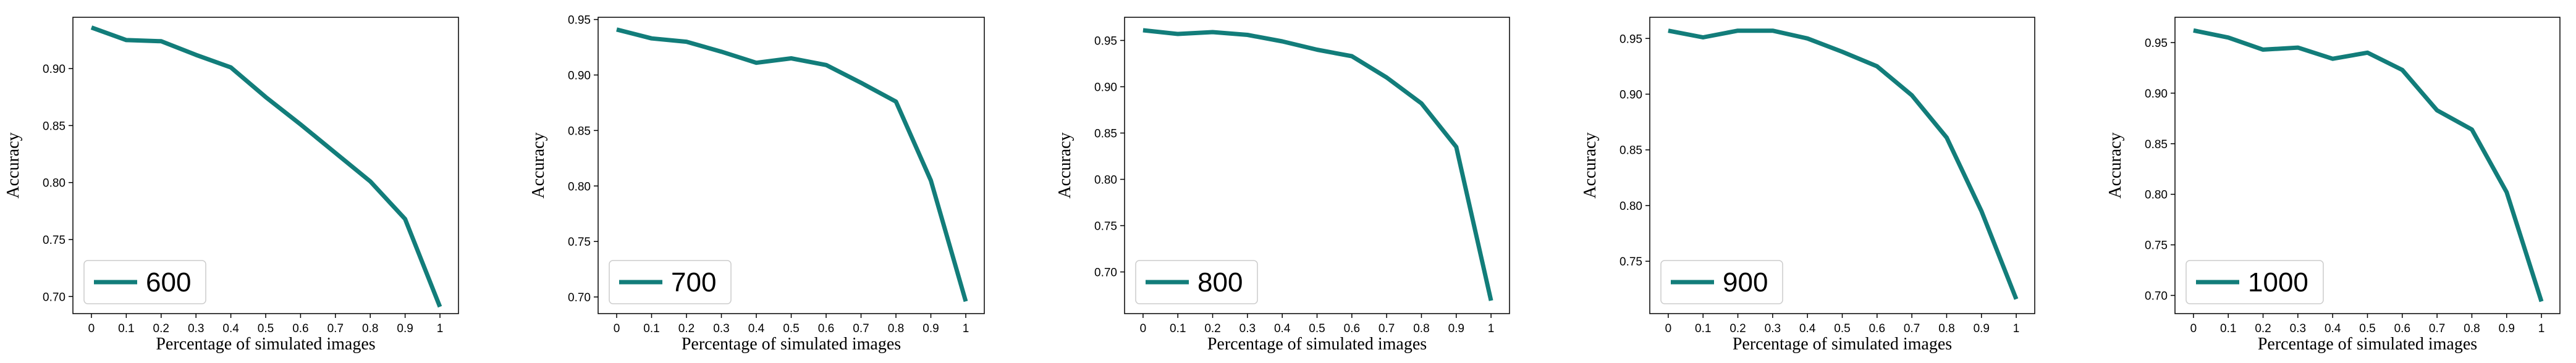  What do you see at coordinates (1220, 282) in the screenshot?
I see `legend-label: 800` at bounding box center [1220, 282].